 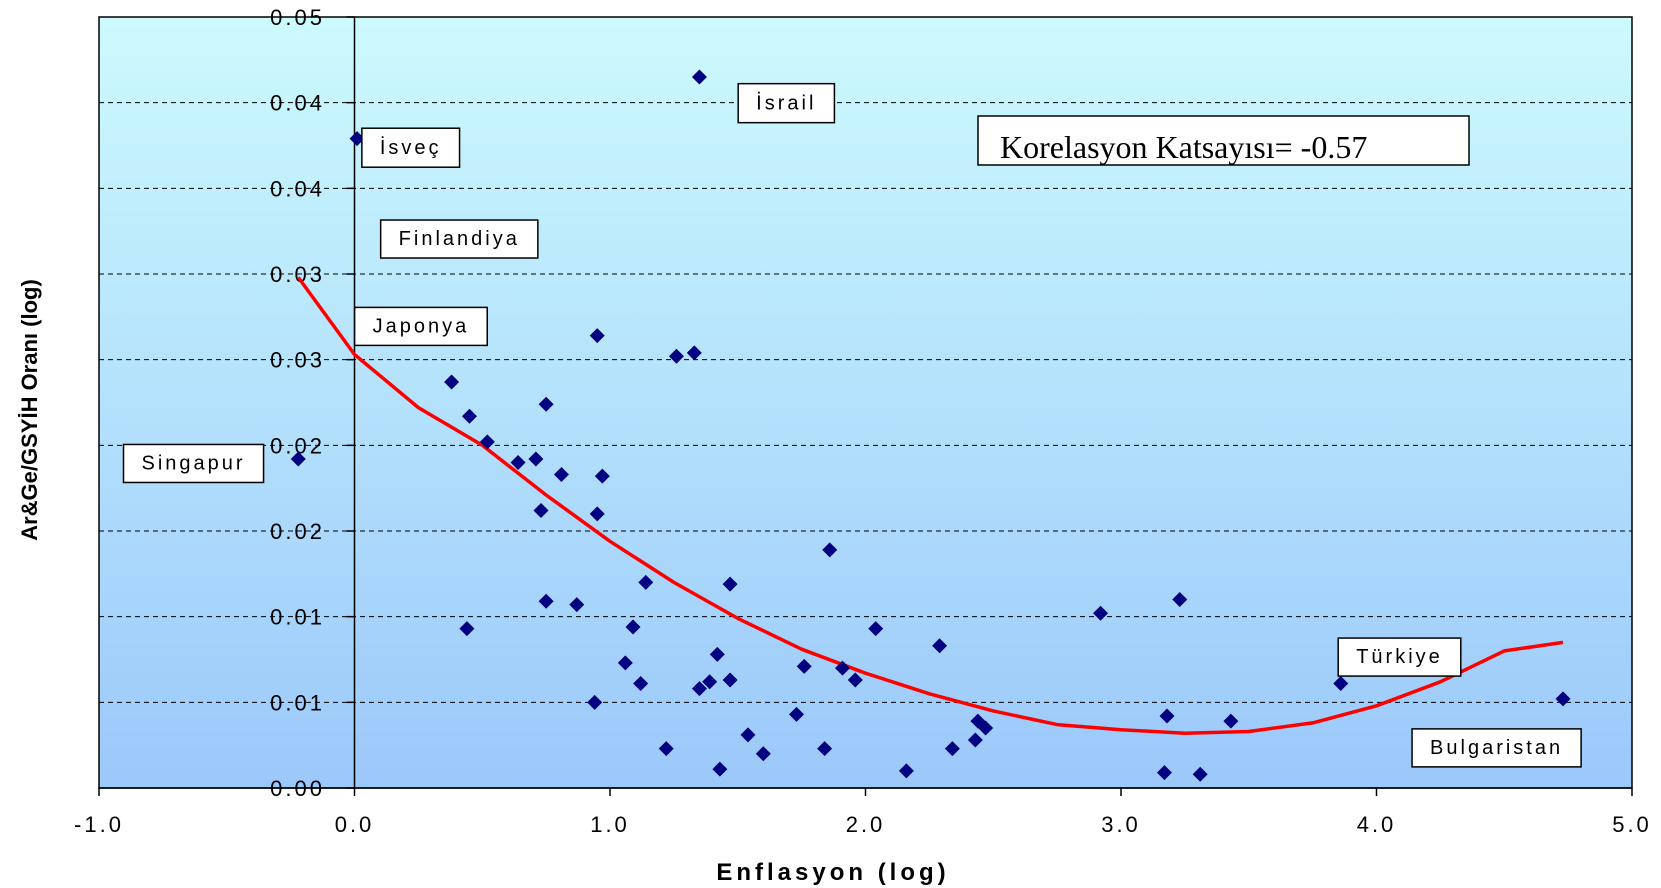 What do you see at coordinates (610, 824) in the screenshot?
I see `x-tick-label: 1.0` at bounding box center [610, 824].